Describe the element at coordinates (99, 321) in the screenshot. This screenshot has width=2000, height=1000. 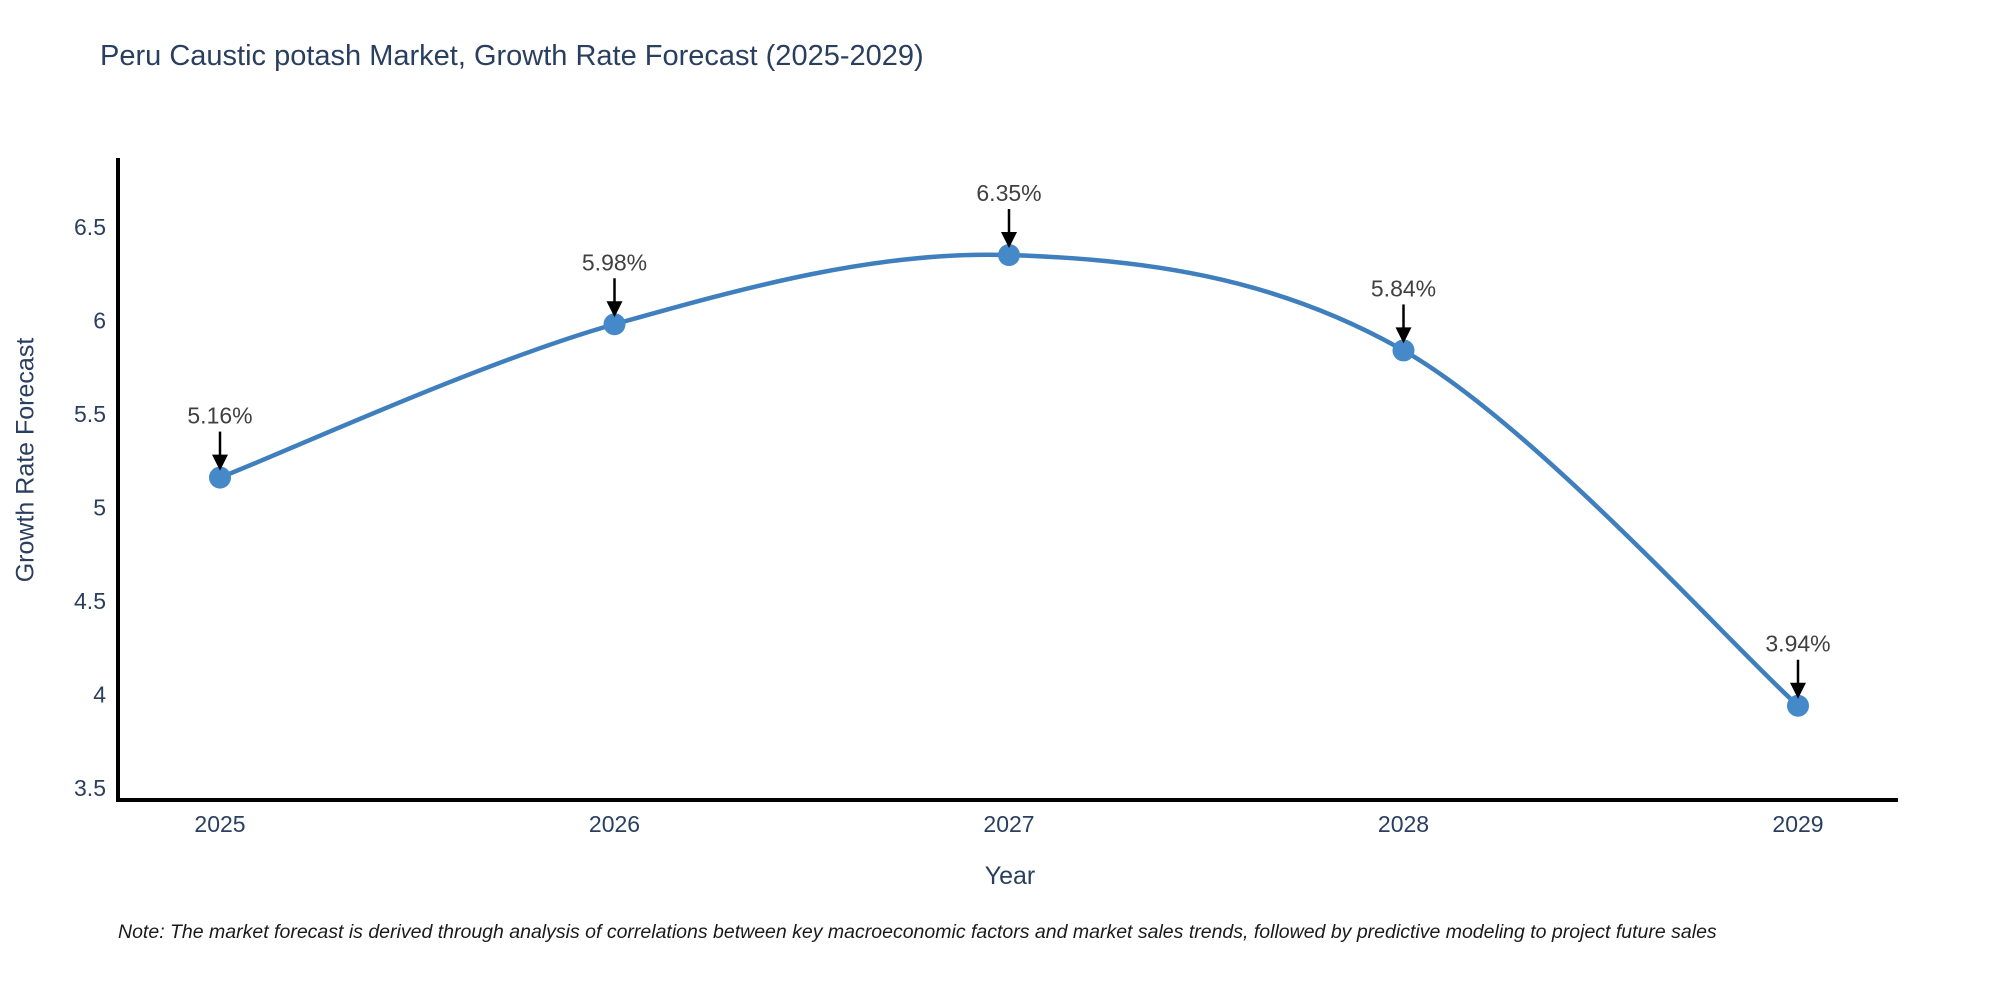
I see `y-tick-label: 6` at that location.